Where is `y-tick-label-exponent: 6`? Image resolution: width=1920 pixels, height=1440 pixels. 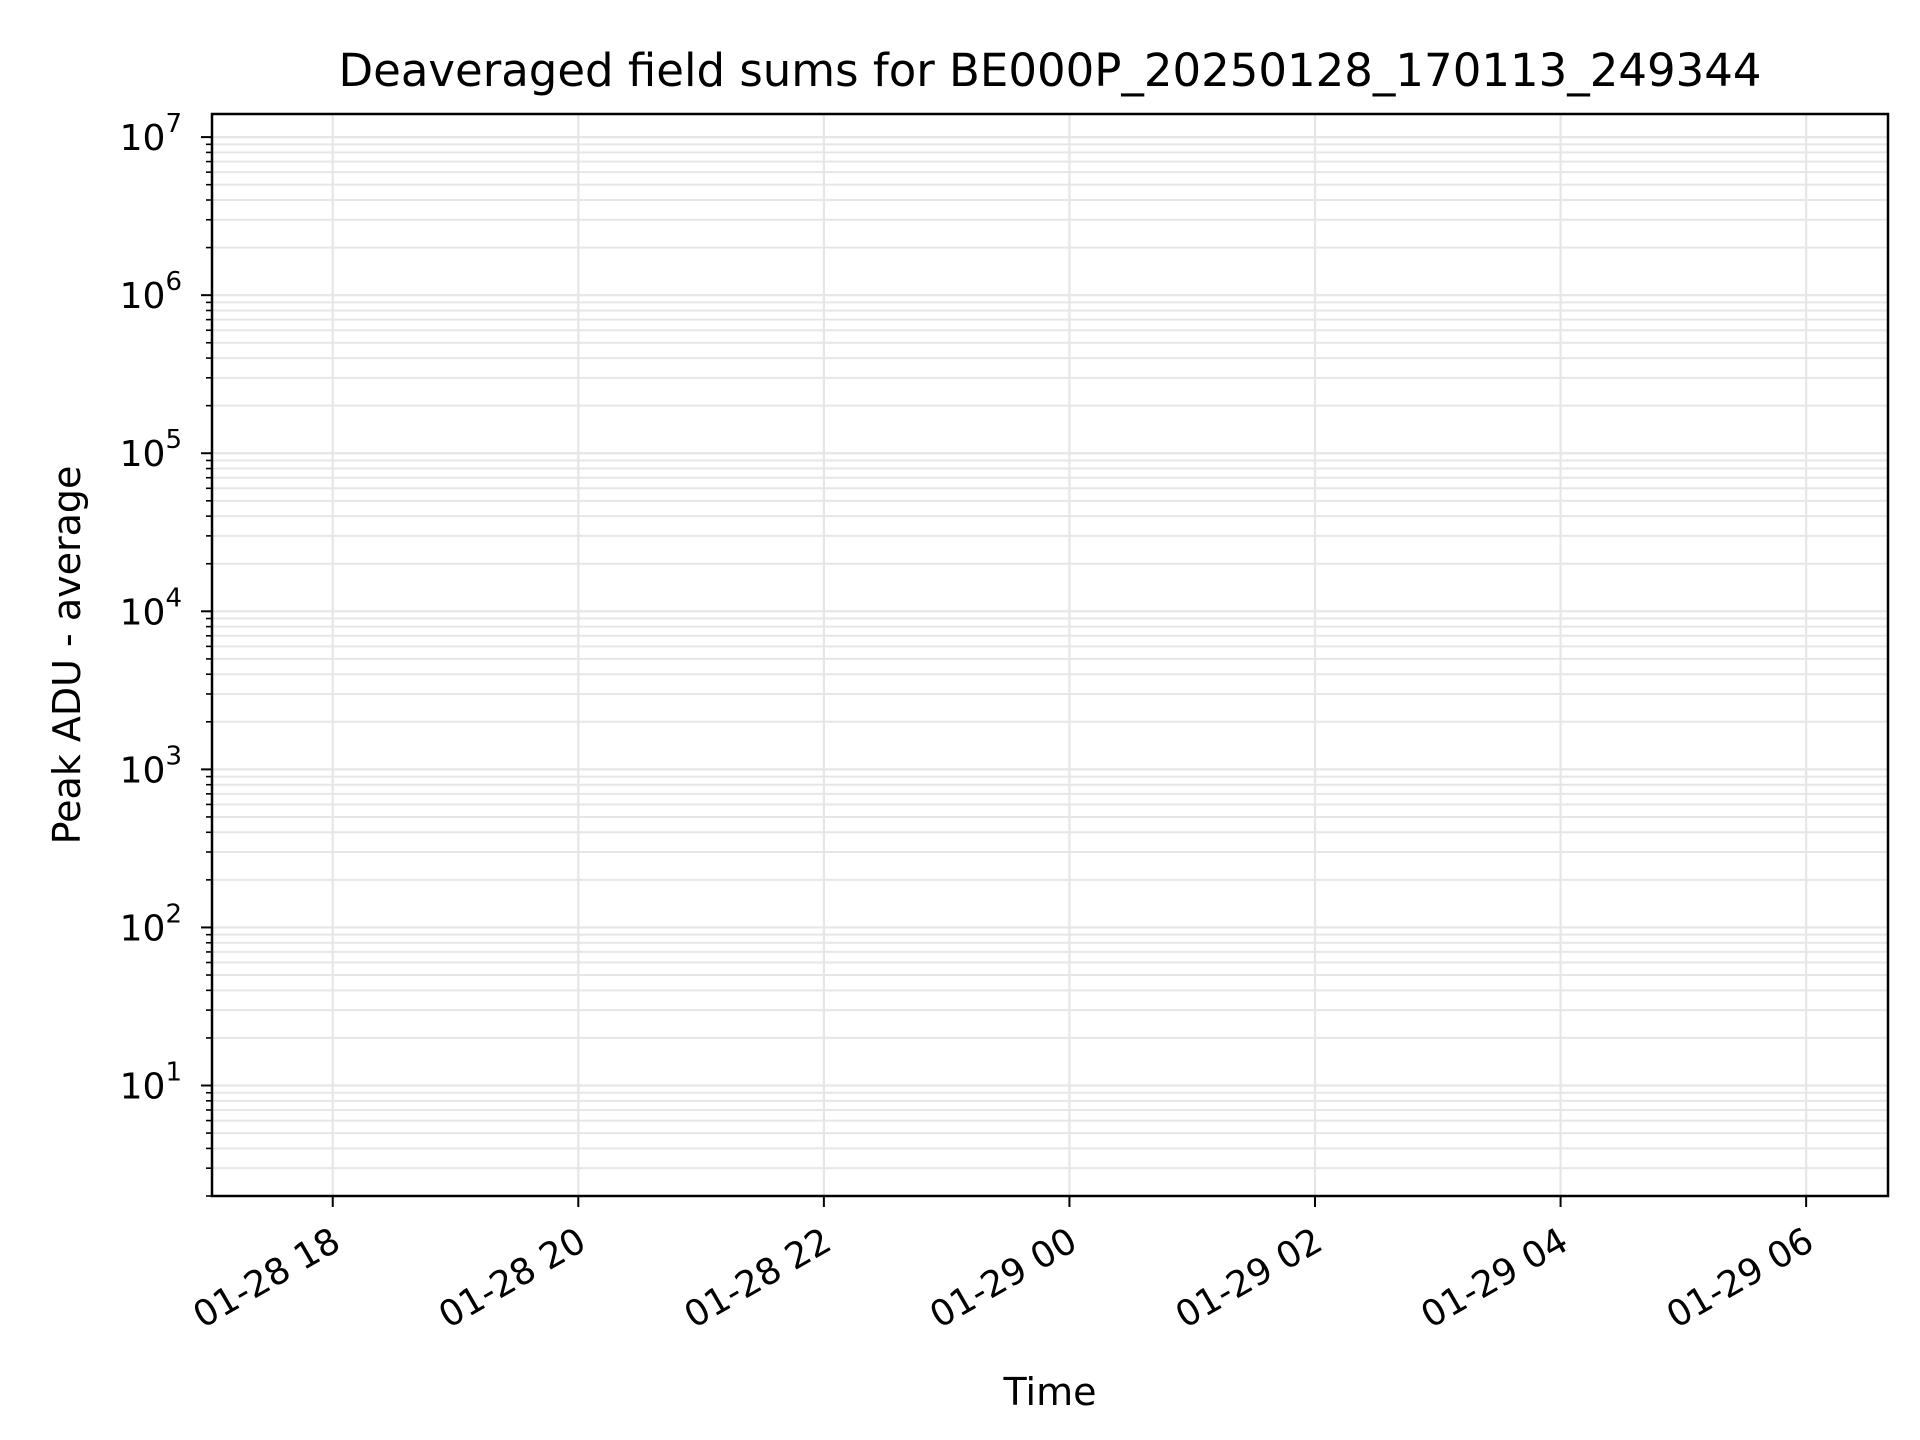
y-tick-label-exponent: 6 is located at coordinates (173, 282).